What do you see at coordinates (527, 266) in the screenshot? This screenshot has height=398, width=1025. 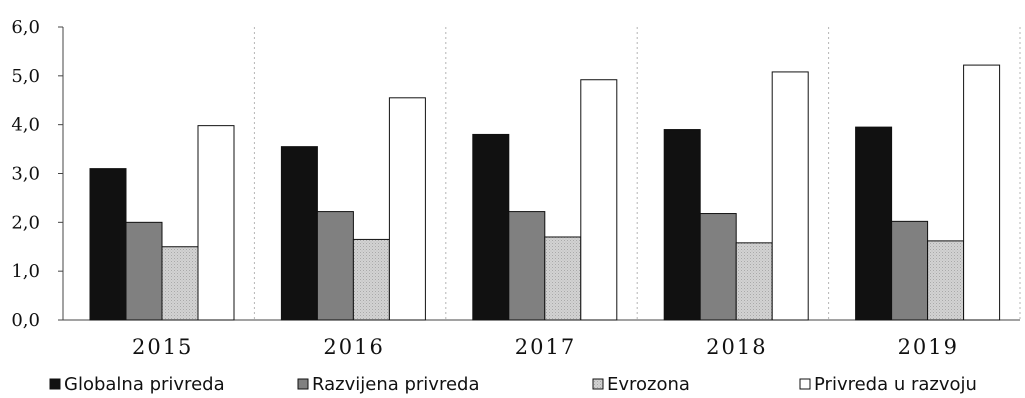 I see `bar-razvijena-privreda-2017` at bounding box center [527, 266].